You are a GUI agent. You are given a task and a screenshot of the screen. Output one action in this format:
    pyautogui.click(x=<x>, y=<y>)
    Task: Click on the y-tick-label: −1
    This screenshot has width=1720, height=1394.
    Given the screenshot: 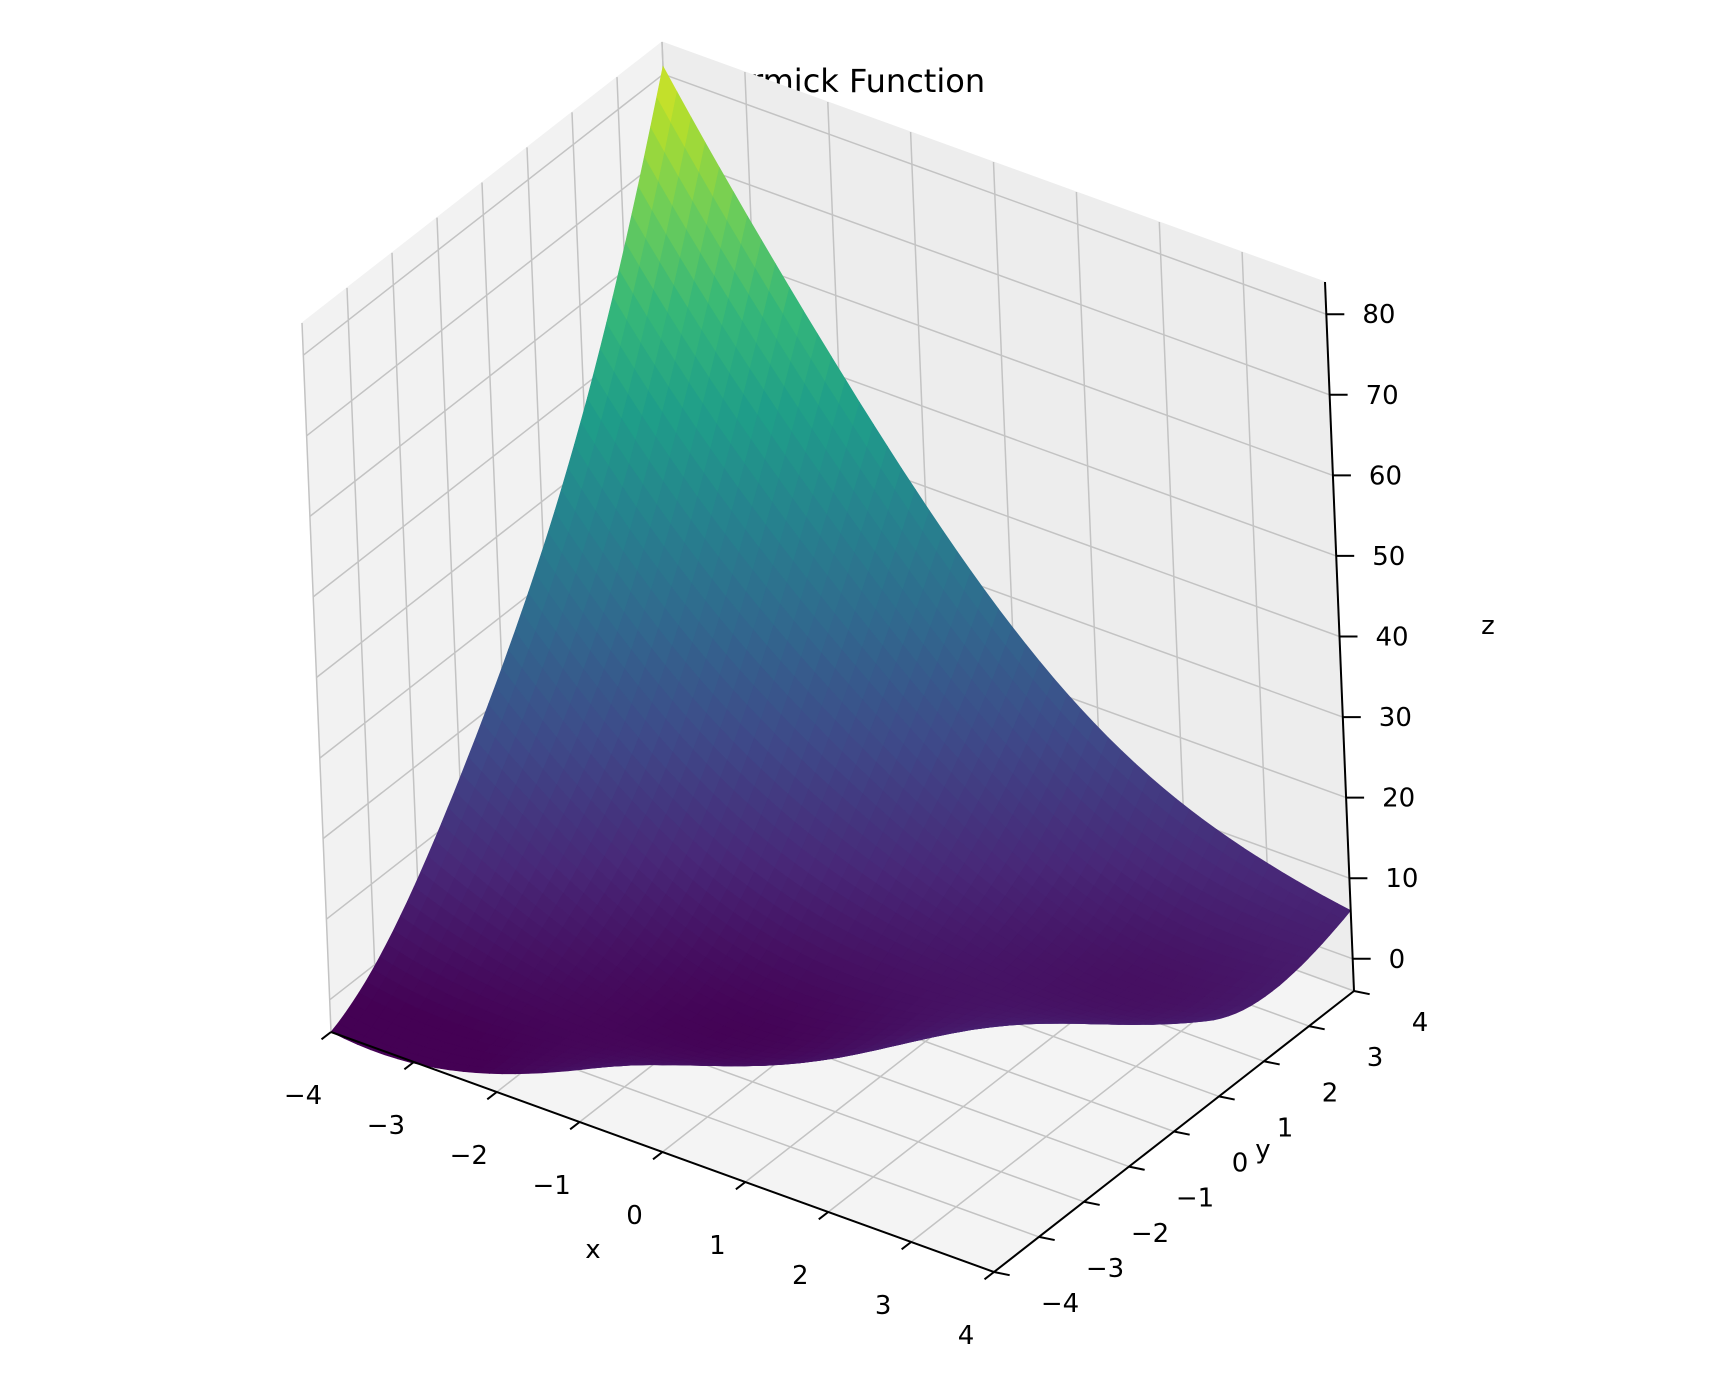 What is the action you would take?
    pyautogui.click(x=1195, y=1199)
    